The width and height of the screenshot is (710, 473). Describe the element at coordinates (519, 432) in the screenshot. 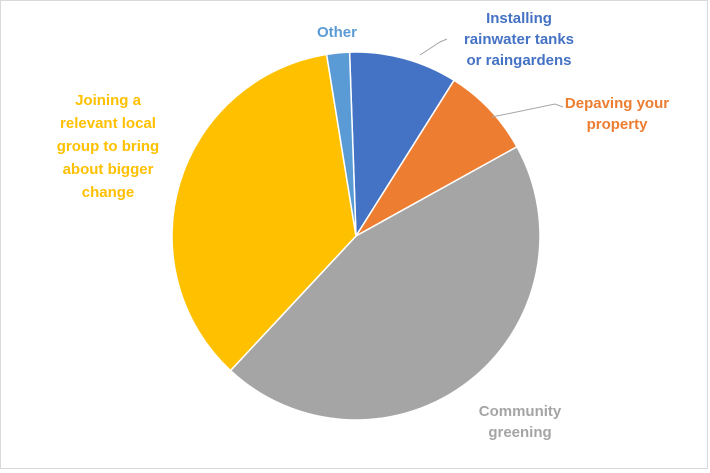

I see `slice-label-line: greening` at that location.